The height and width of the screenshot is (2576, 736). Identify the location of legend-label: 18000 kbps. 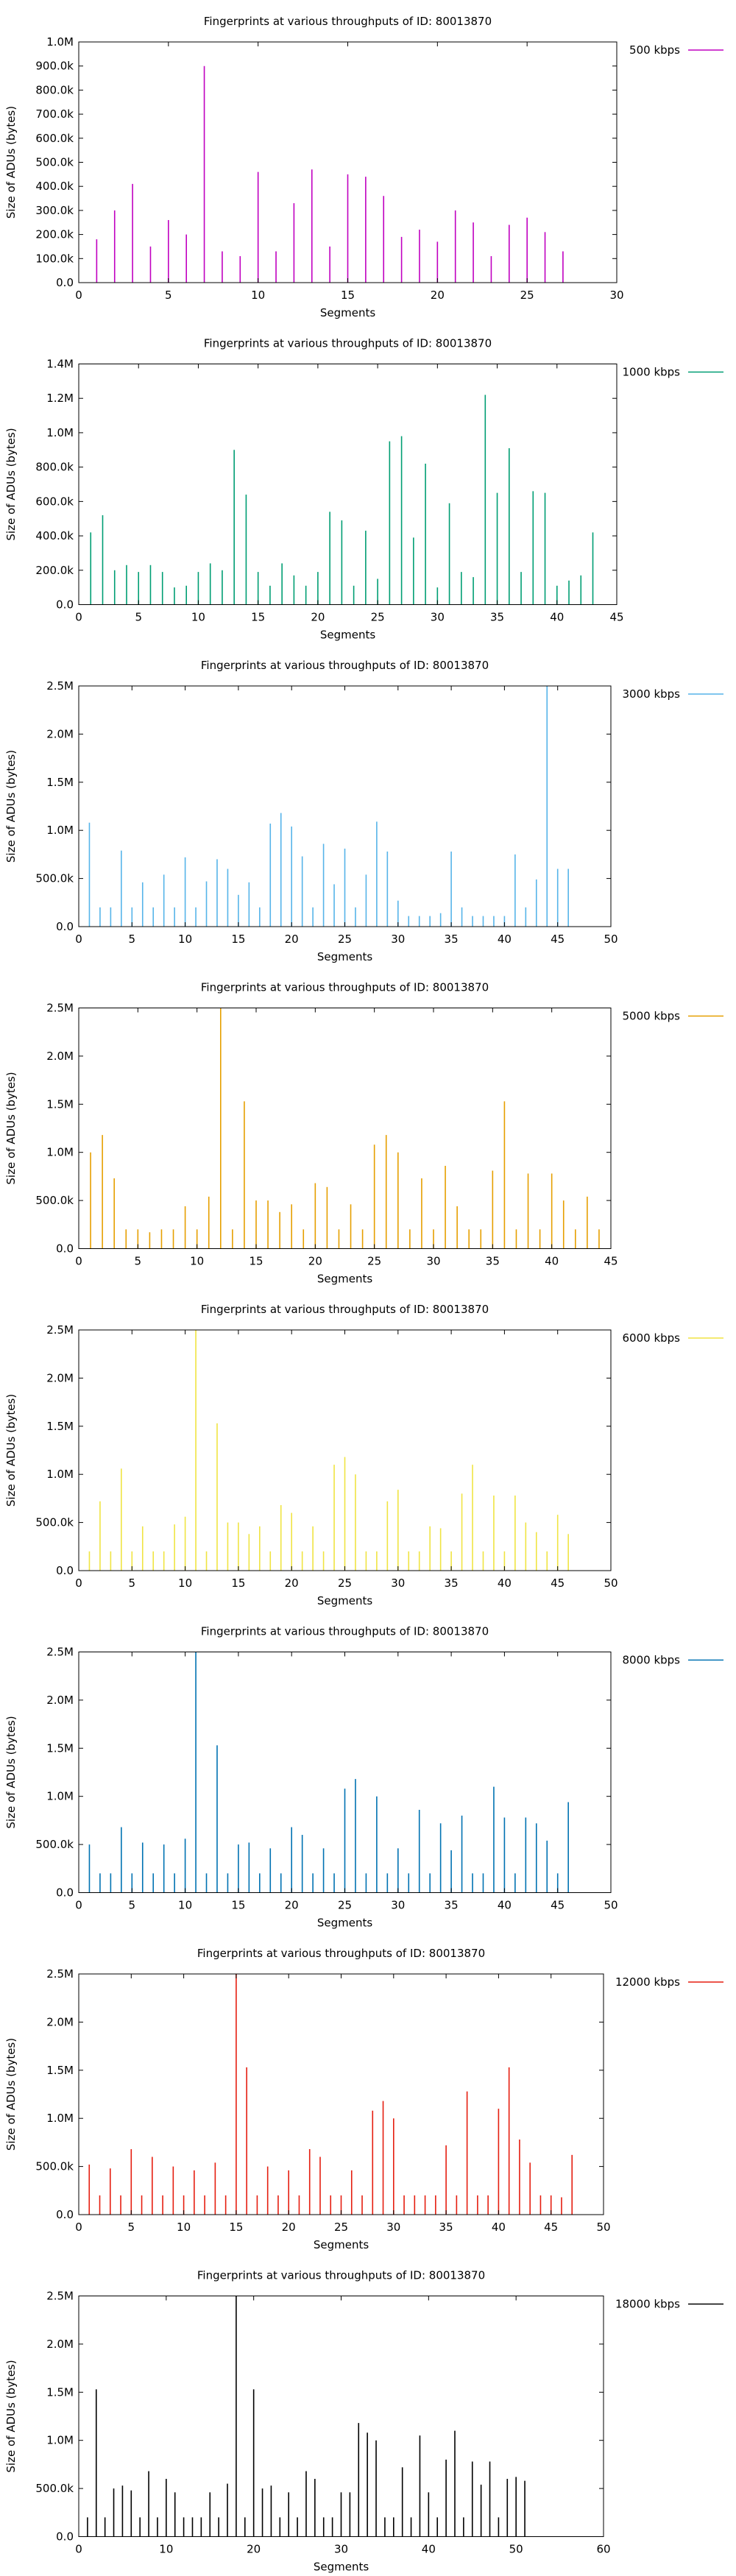
(647, 2304).